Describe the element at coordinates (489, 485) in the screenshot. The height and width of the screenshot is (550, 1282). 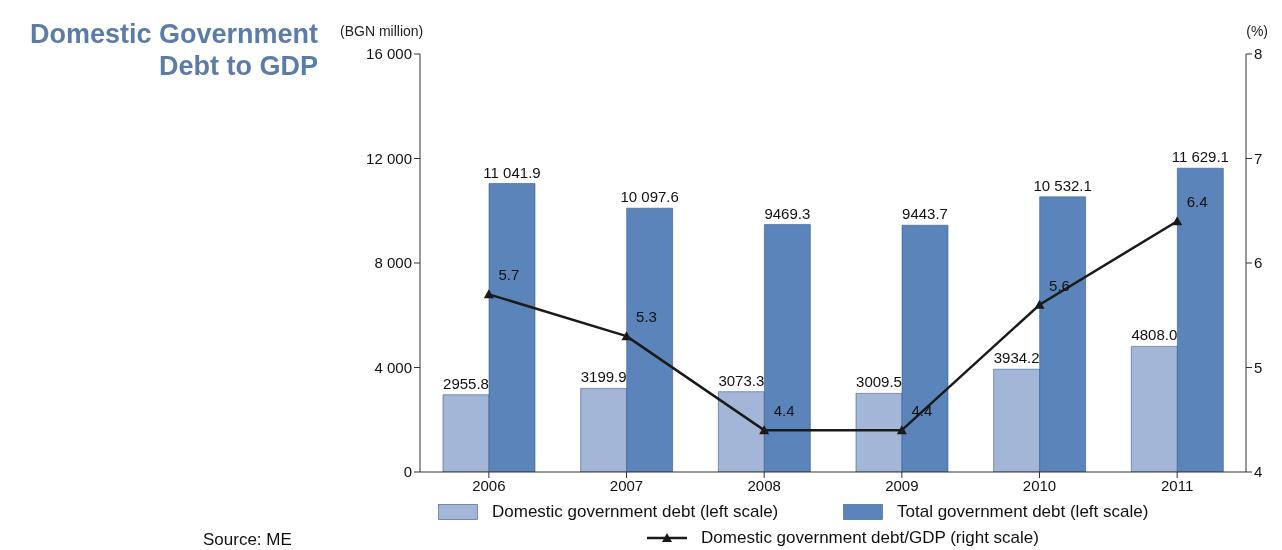
I see `x-tick-label: 2006` at that location.